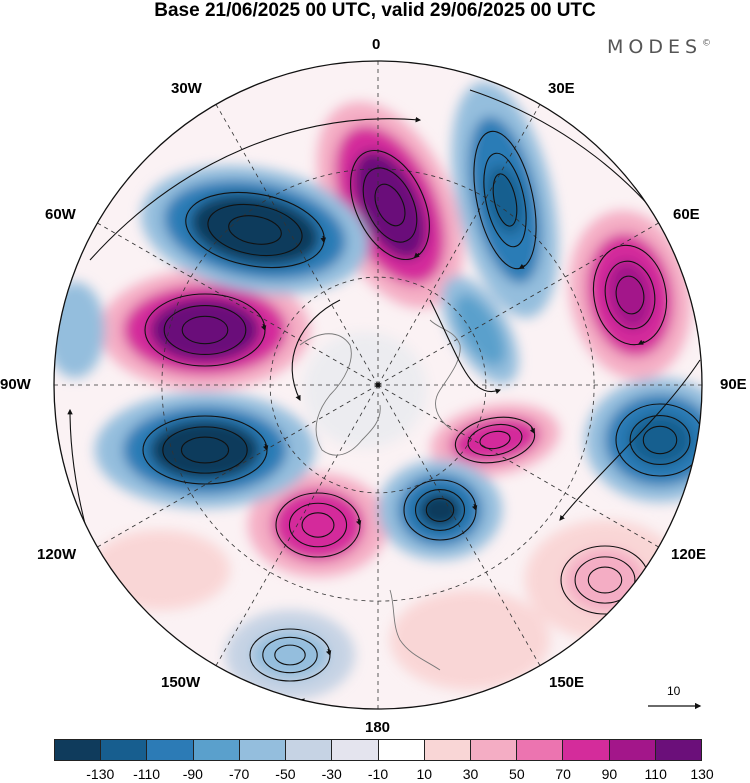  I want to click on longitude-label-150e: 150E, so click(567, 682).